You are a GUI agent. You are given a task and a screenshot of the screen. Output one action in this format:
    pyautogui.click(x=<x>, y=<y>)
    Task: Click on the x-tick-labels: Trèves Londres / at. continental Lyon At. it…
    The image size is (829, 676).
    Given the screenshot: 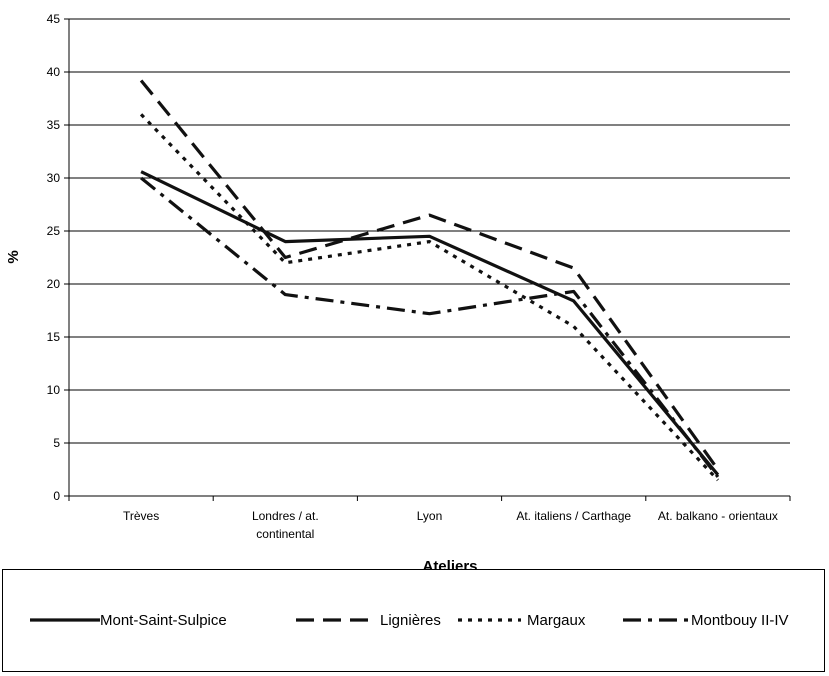 What is the action you would take?
    pyautogui.click(x=450, y=525)
    